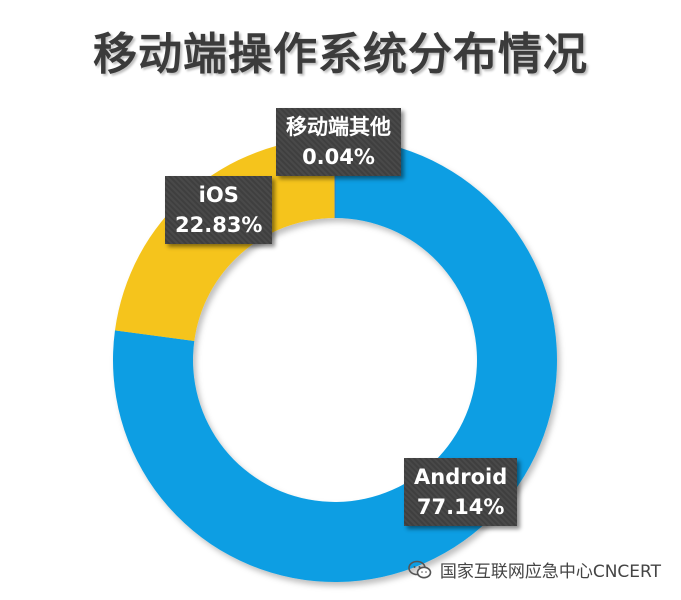 Image resolution: width=681 pixels, height=600 pixels. What do you see at coordinates (461, 477) in the screenshot?
I see `label-android-name: Android` at bounding box center [461, 477].